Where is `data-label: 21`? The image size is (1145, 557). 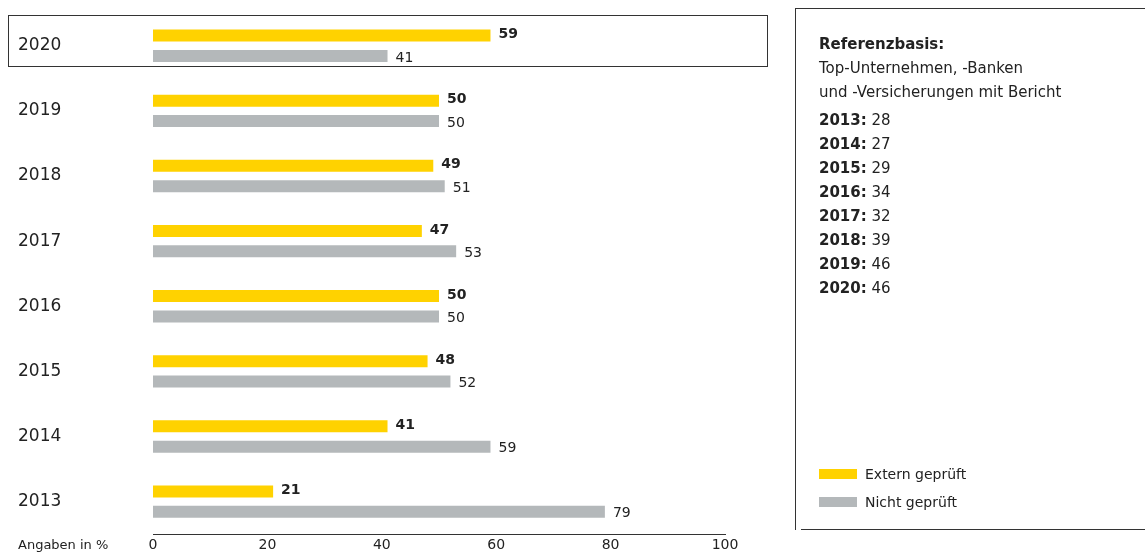 data-label: 21 is located at coordinates (291, 489).